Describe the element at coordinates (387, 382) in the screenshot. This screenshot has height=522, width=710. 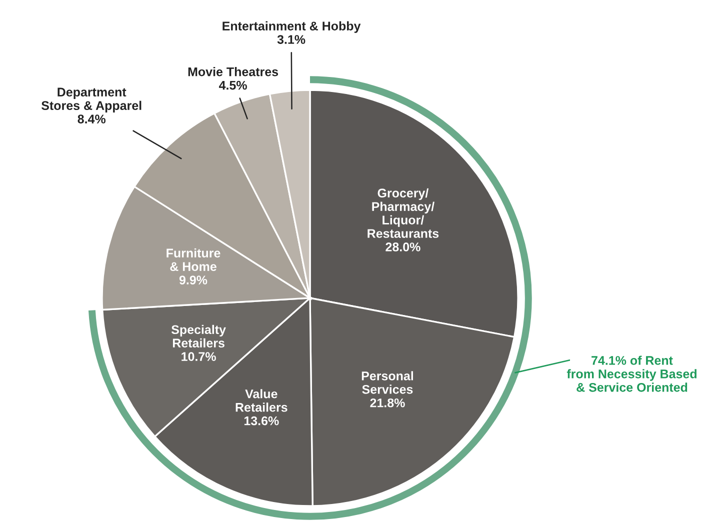
I see `slice-label: Personal Services` at that location.